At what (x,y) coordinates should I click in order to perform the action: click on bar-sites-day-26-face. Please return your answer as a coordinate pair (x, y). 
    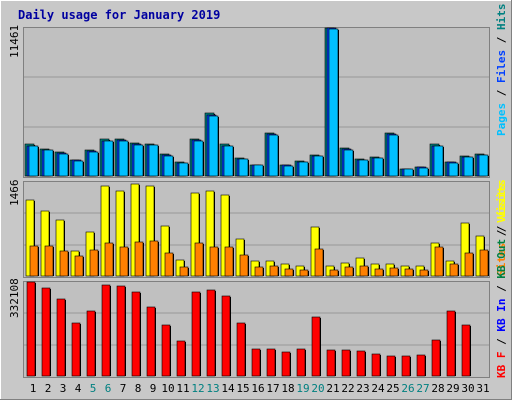
    Looking at the image, I should click on (409, 272).